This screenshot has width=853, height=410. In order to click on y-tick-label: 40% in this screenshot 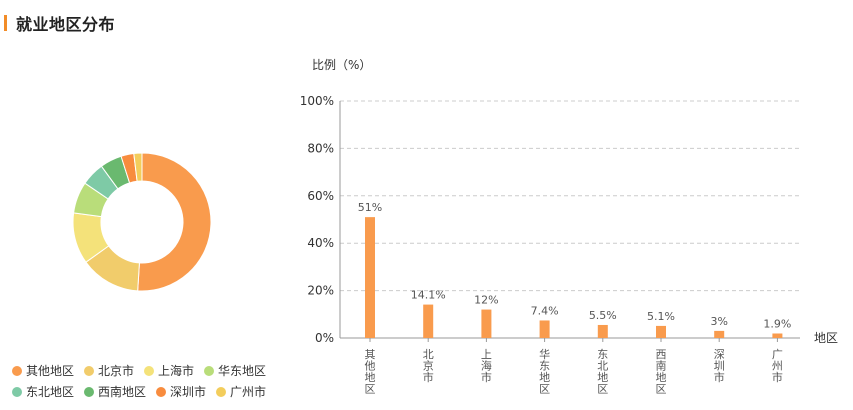, I will do `click(320, 243)`.